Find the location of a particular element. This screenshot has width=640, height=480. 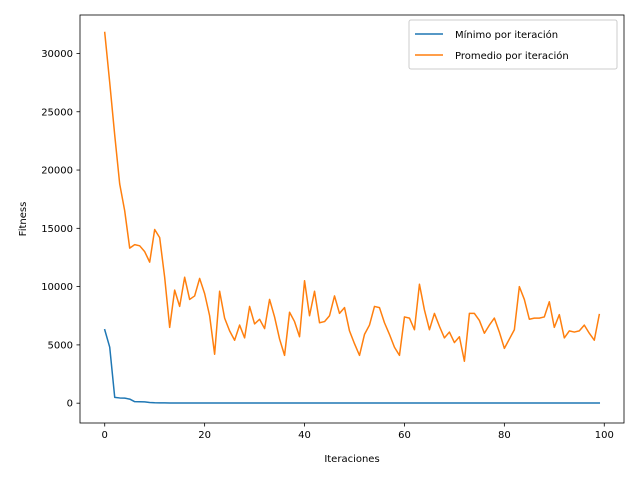

x-tick-label: 0 is located at coordinates (105, 435).